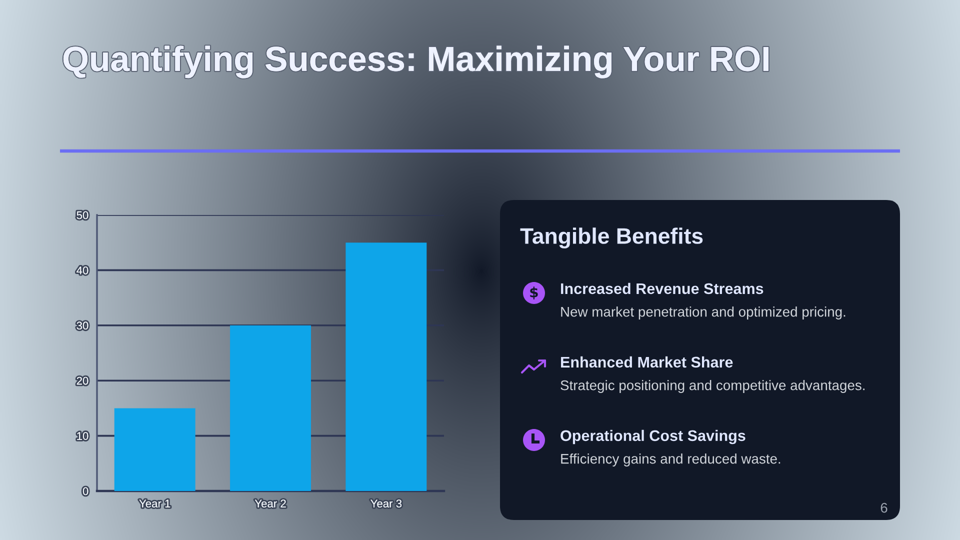  I want to click on text: Increased Revenue Streams, so click(662, 288).